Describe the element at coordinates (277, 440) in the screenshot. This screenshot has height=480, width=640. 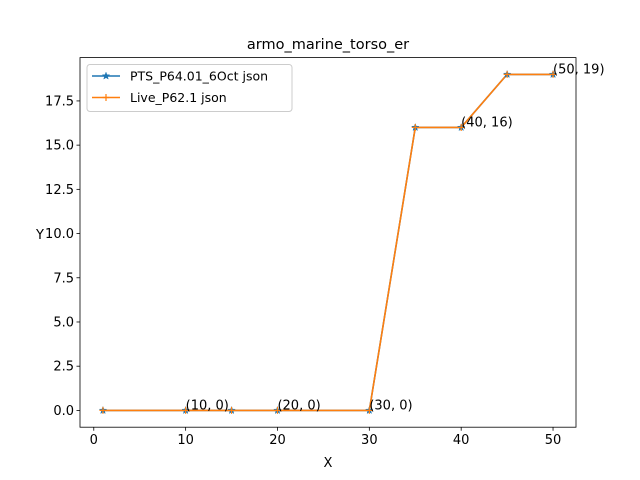
I see `x-tick-label: 20` at that location.